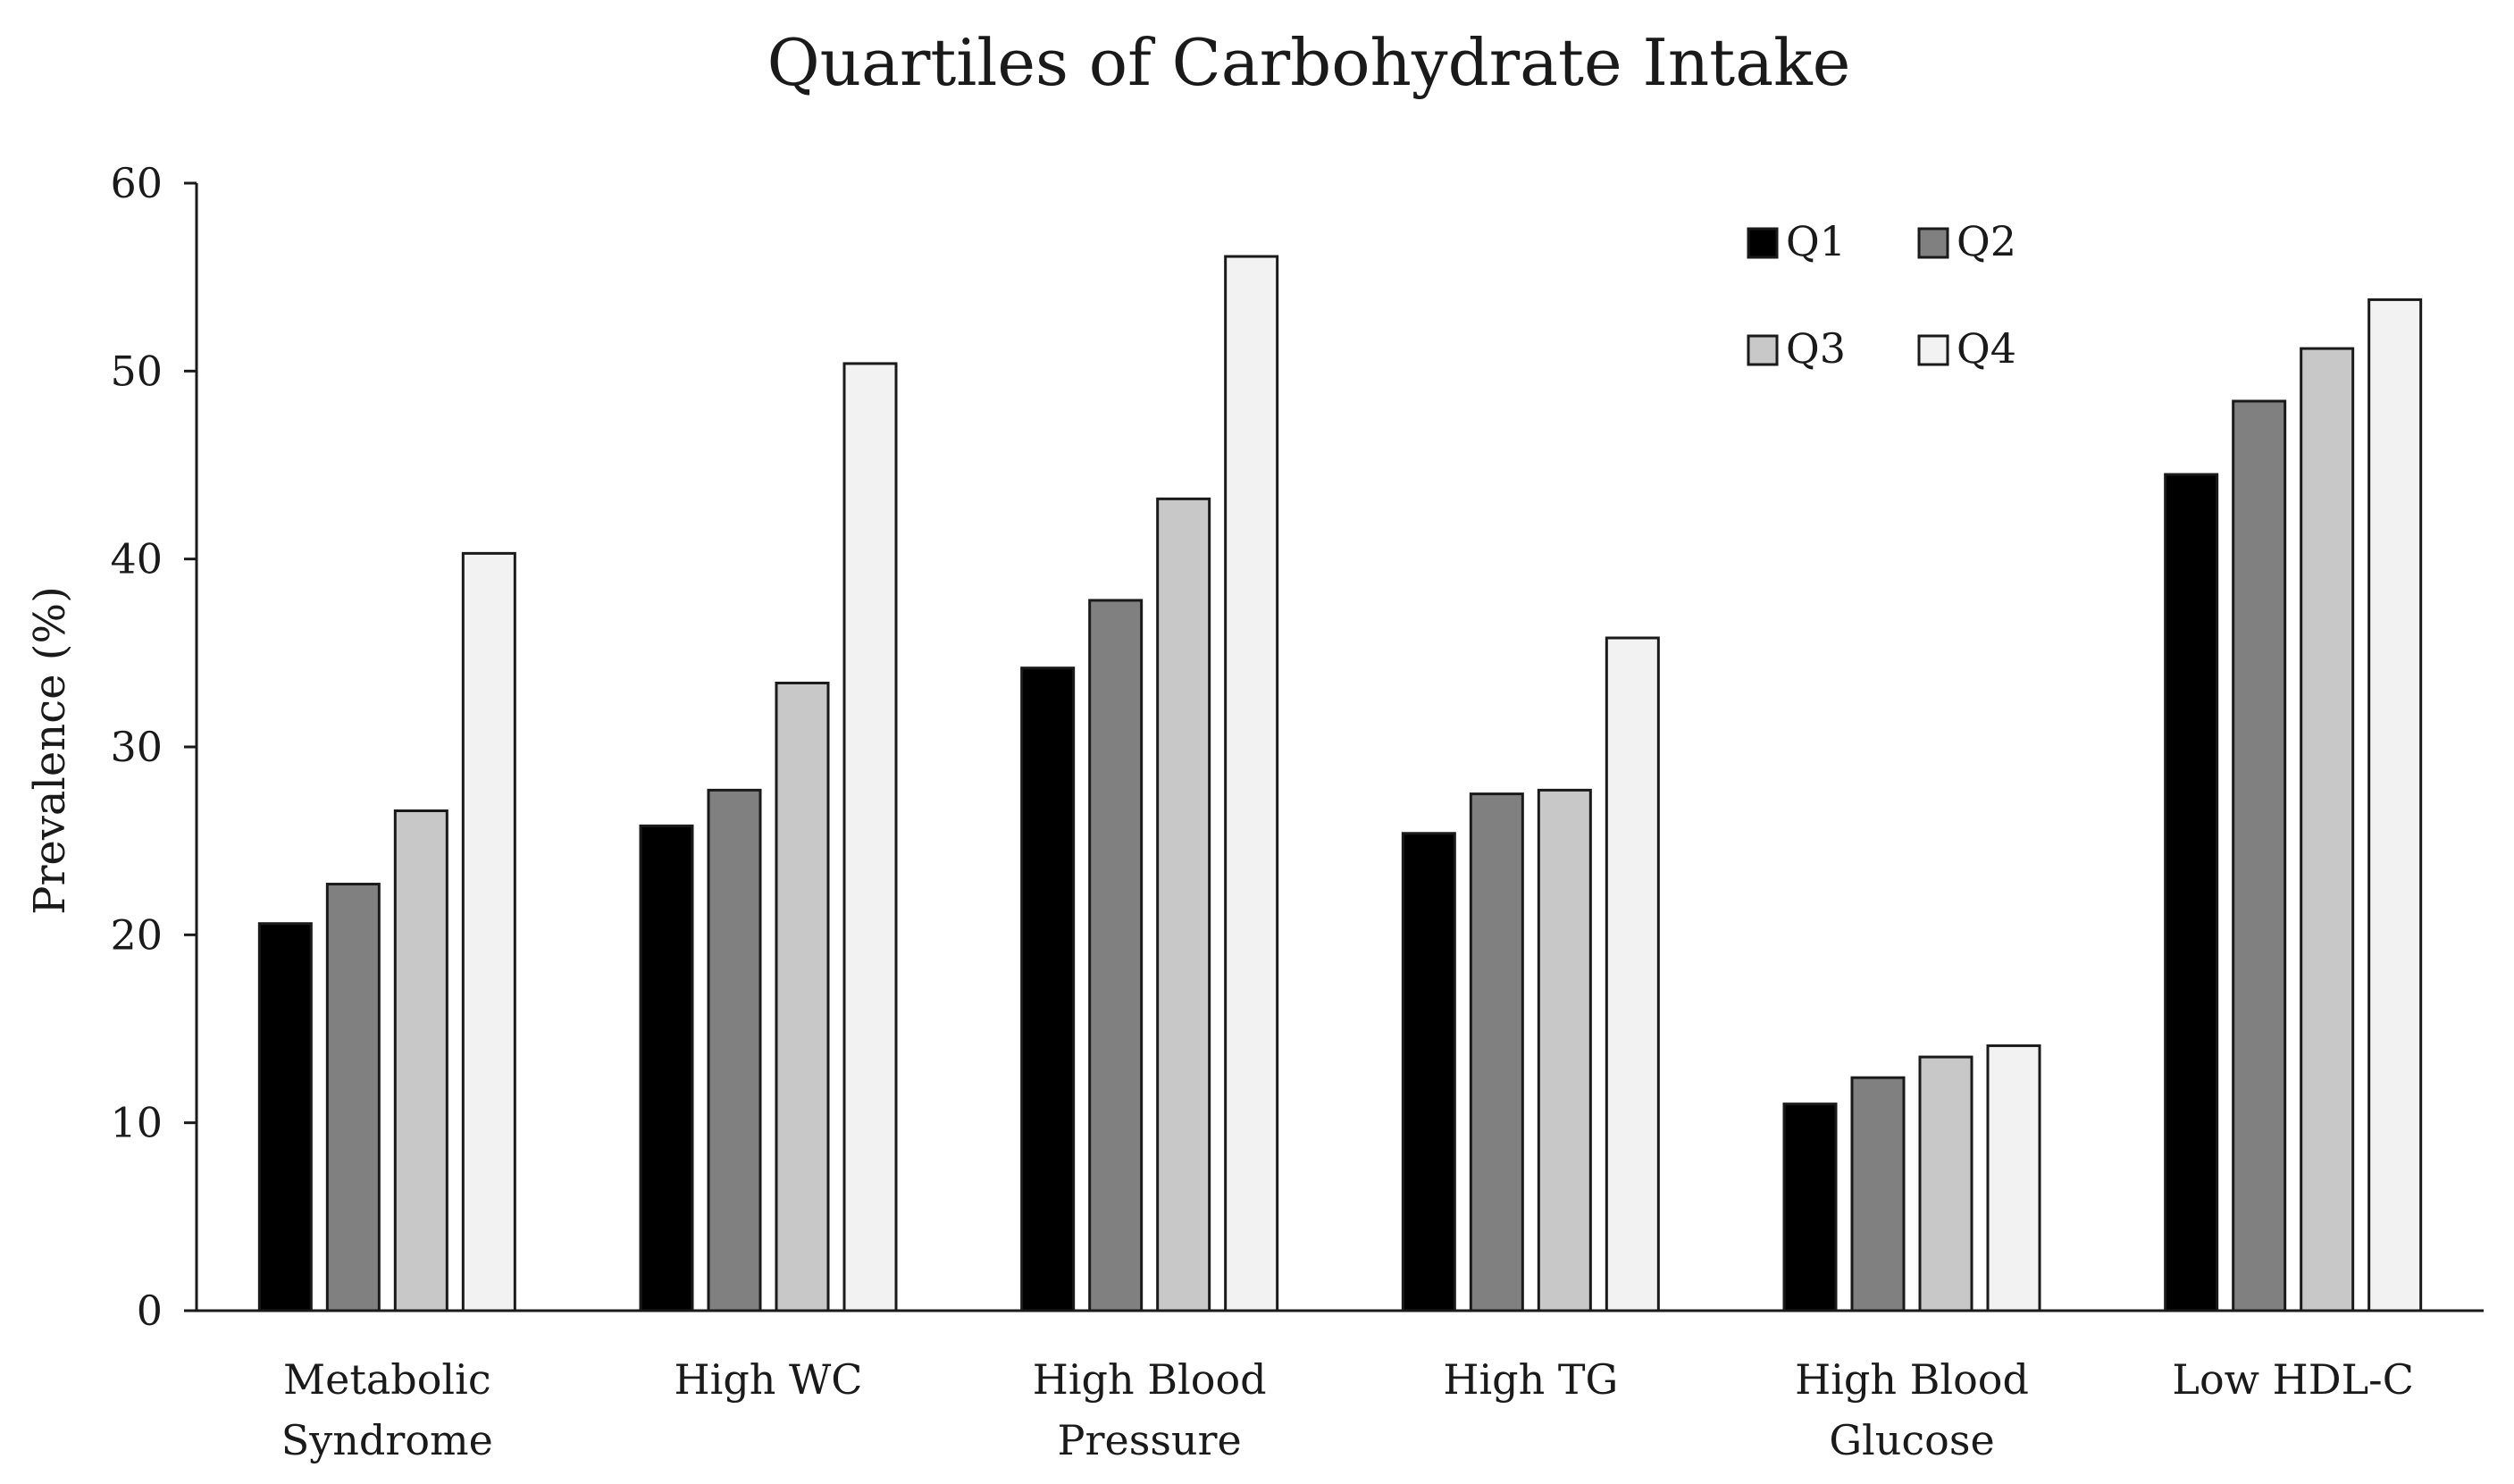 The image size is (2514, 1484). Describe the element at coordinates (50, 751) in the screenshot. I see `y-axis-title: Prevalence (%)` at that location.